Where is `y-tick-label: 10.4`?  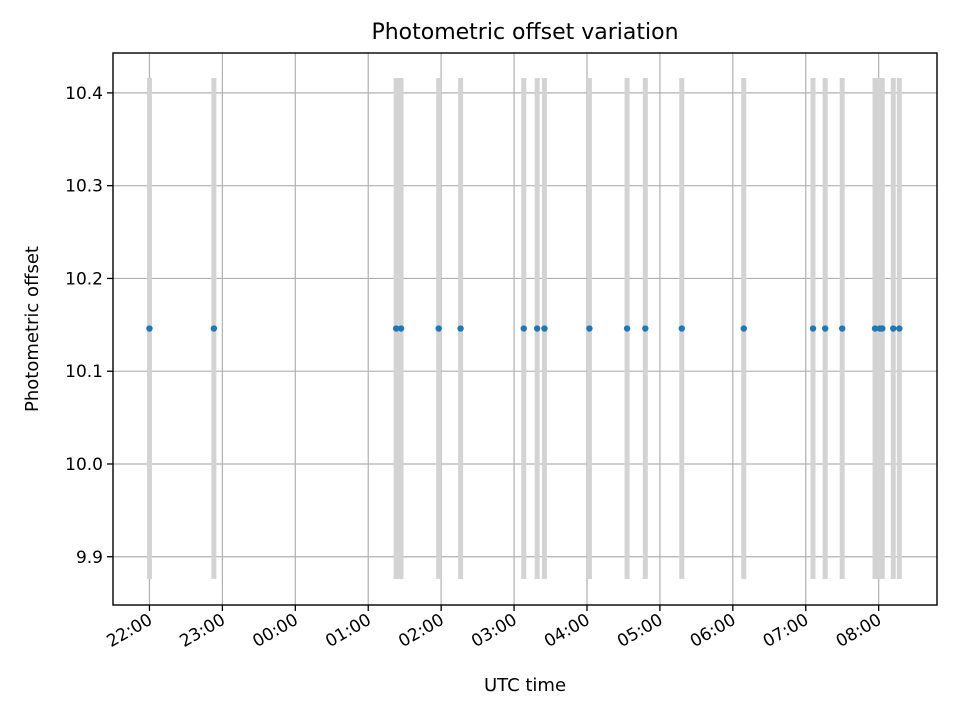 y-tick-label: 10.4 is located at coordinates (84, 94).